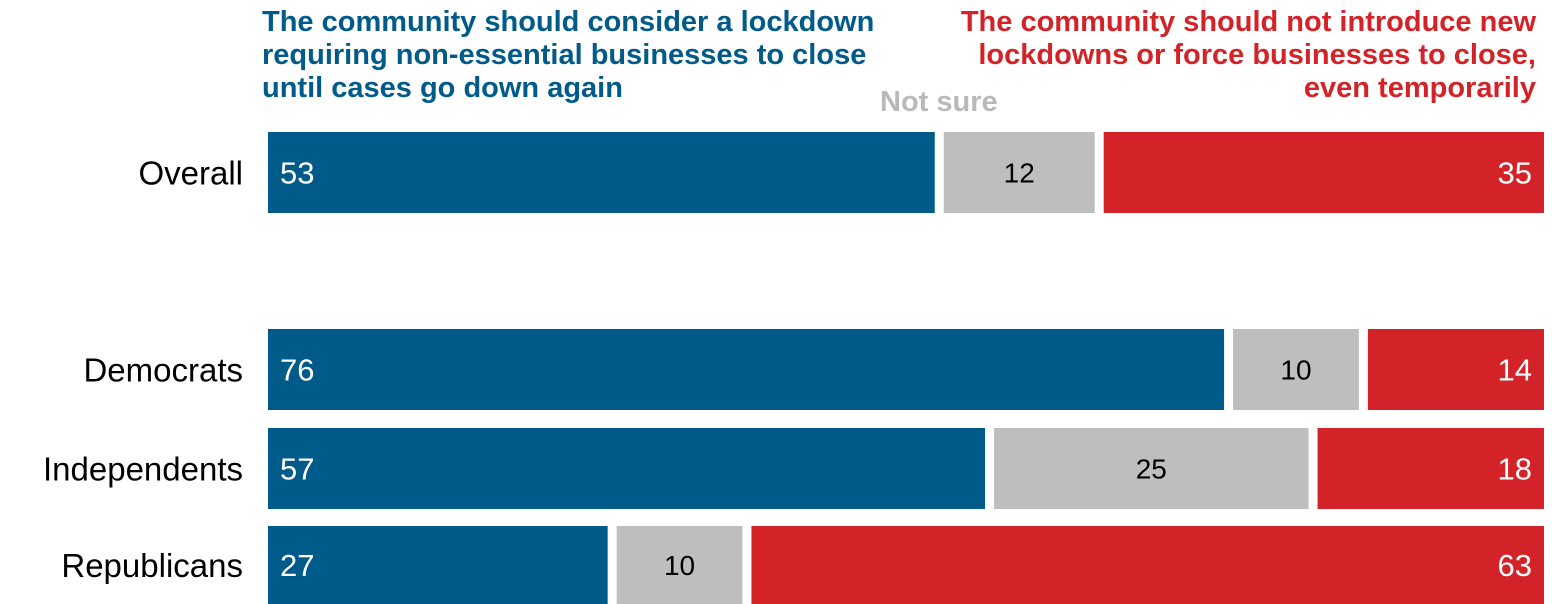 This screenshot has height=604, width=1552. Describe the element at coordinates (939, 102) in the screenshot. I see `legend-not-sure: Not sure` at that location.